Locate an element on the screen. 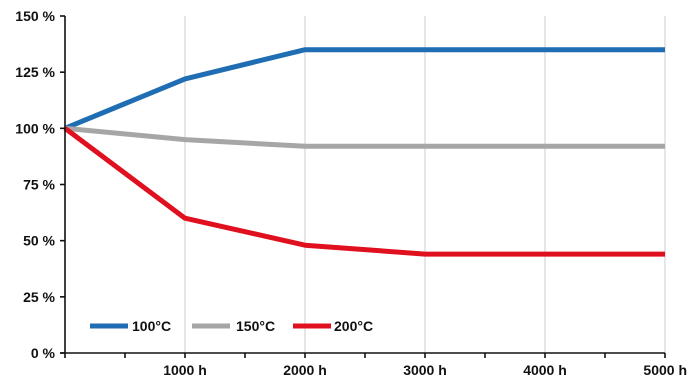 The width and height of the screenshot is (689, 386). y-tick-label: 125 % is located at coordinates (35, 72).